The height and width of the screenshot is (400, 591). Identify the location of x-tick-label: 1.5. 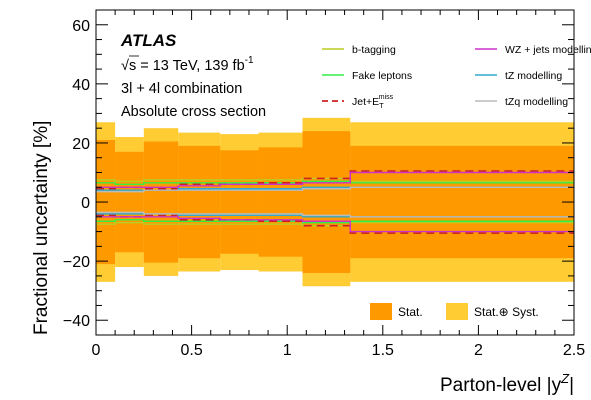
(383, 350).